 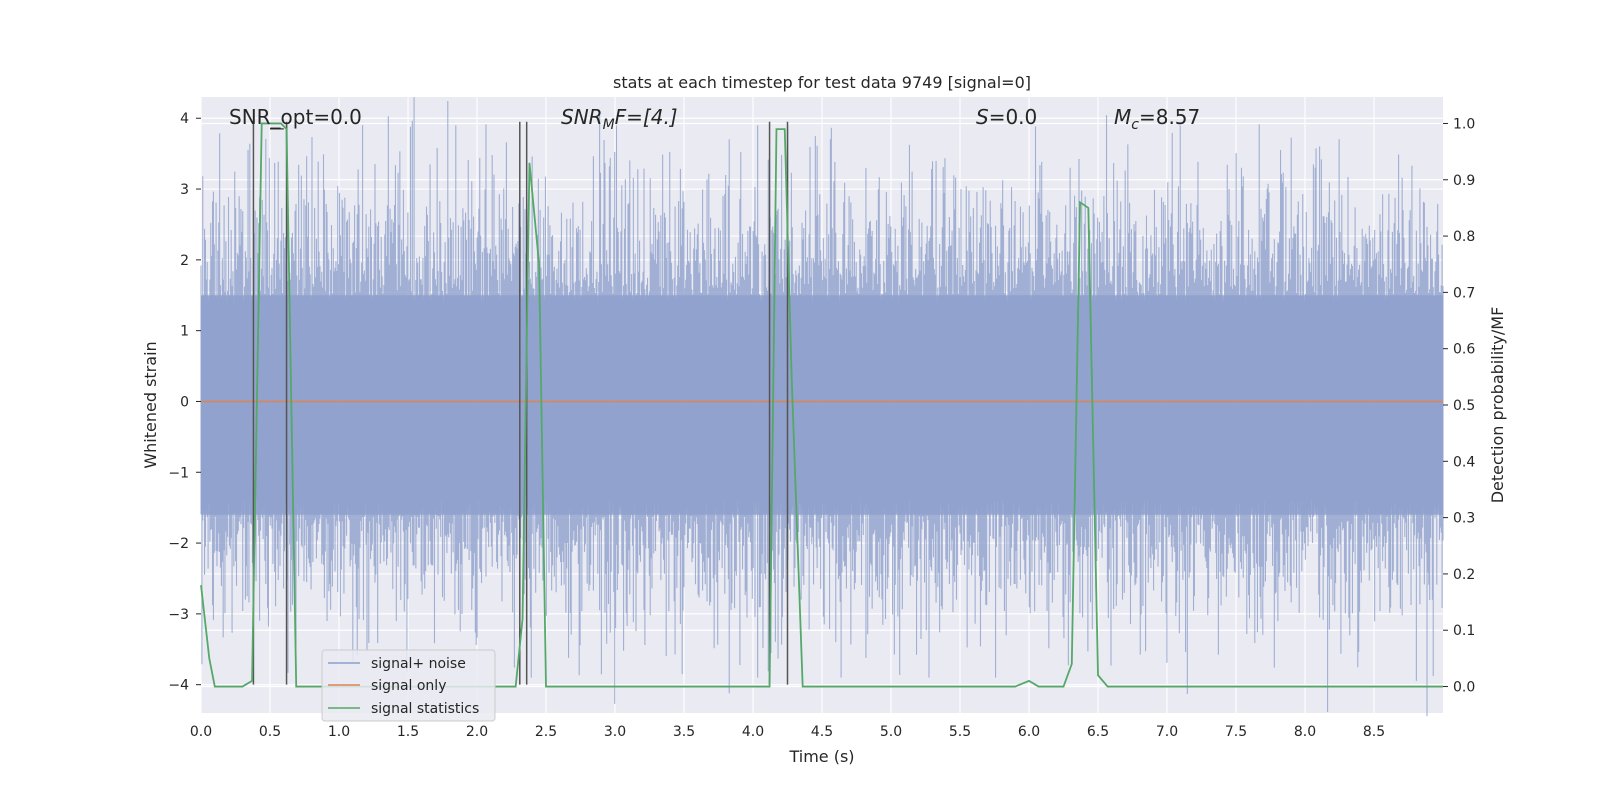 I want to click on annotation-s-main: S, so click(x=982, y=117).